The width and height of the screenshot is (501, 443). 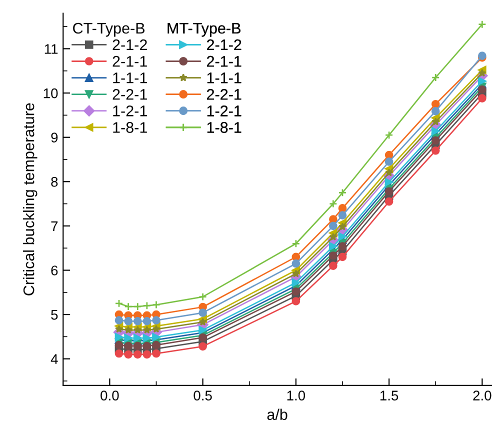 What do you see at coordinates (482, 395) in the screenshot?
I see `x-tick-label: 2.0` at bounding box center [482, 395].